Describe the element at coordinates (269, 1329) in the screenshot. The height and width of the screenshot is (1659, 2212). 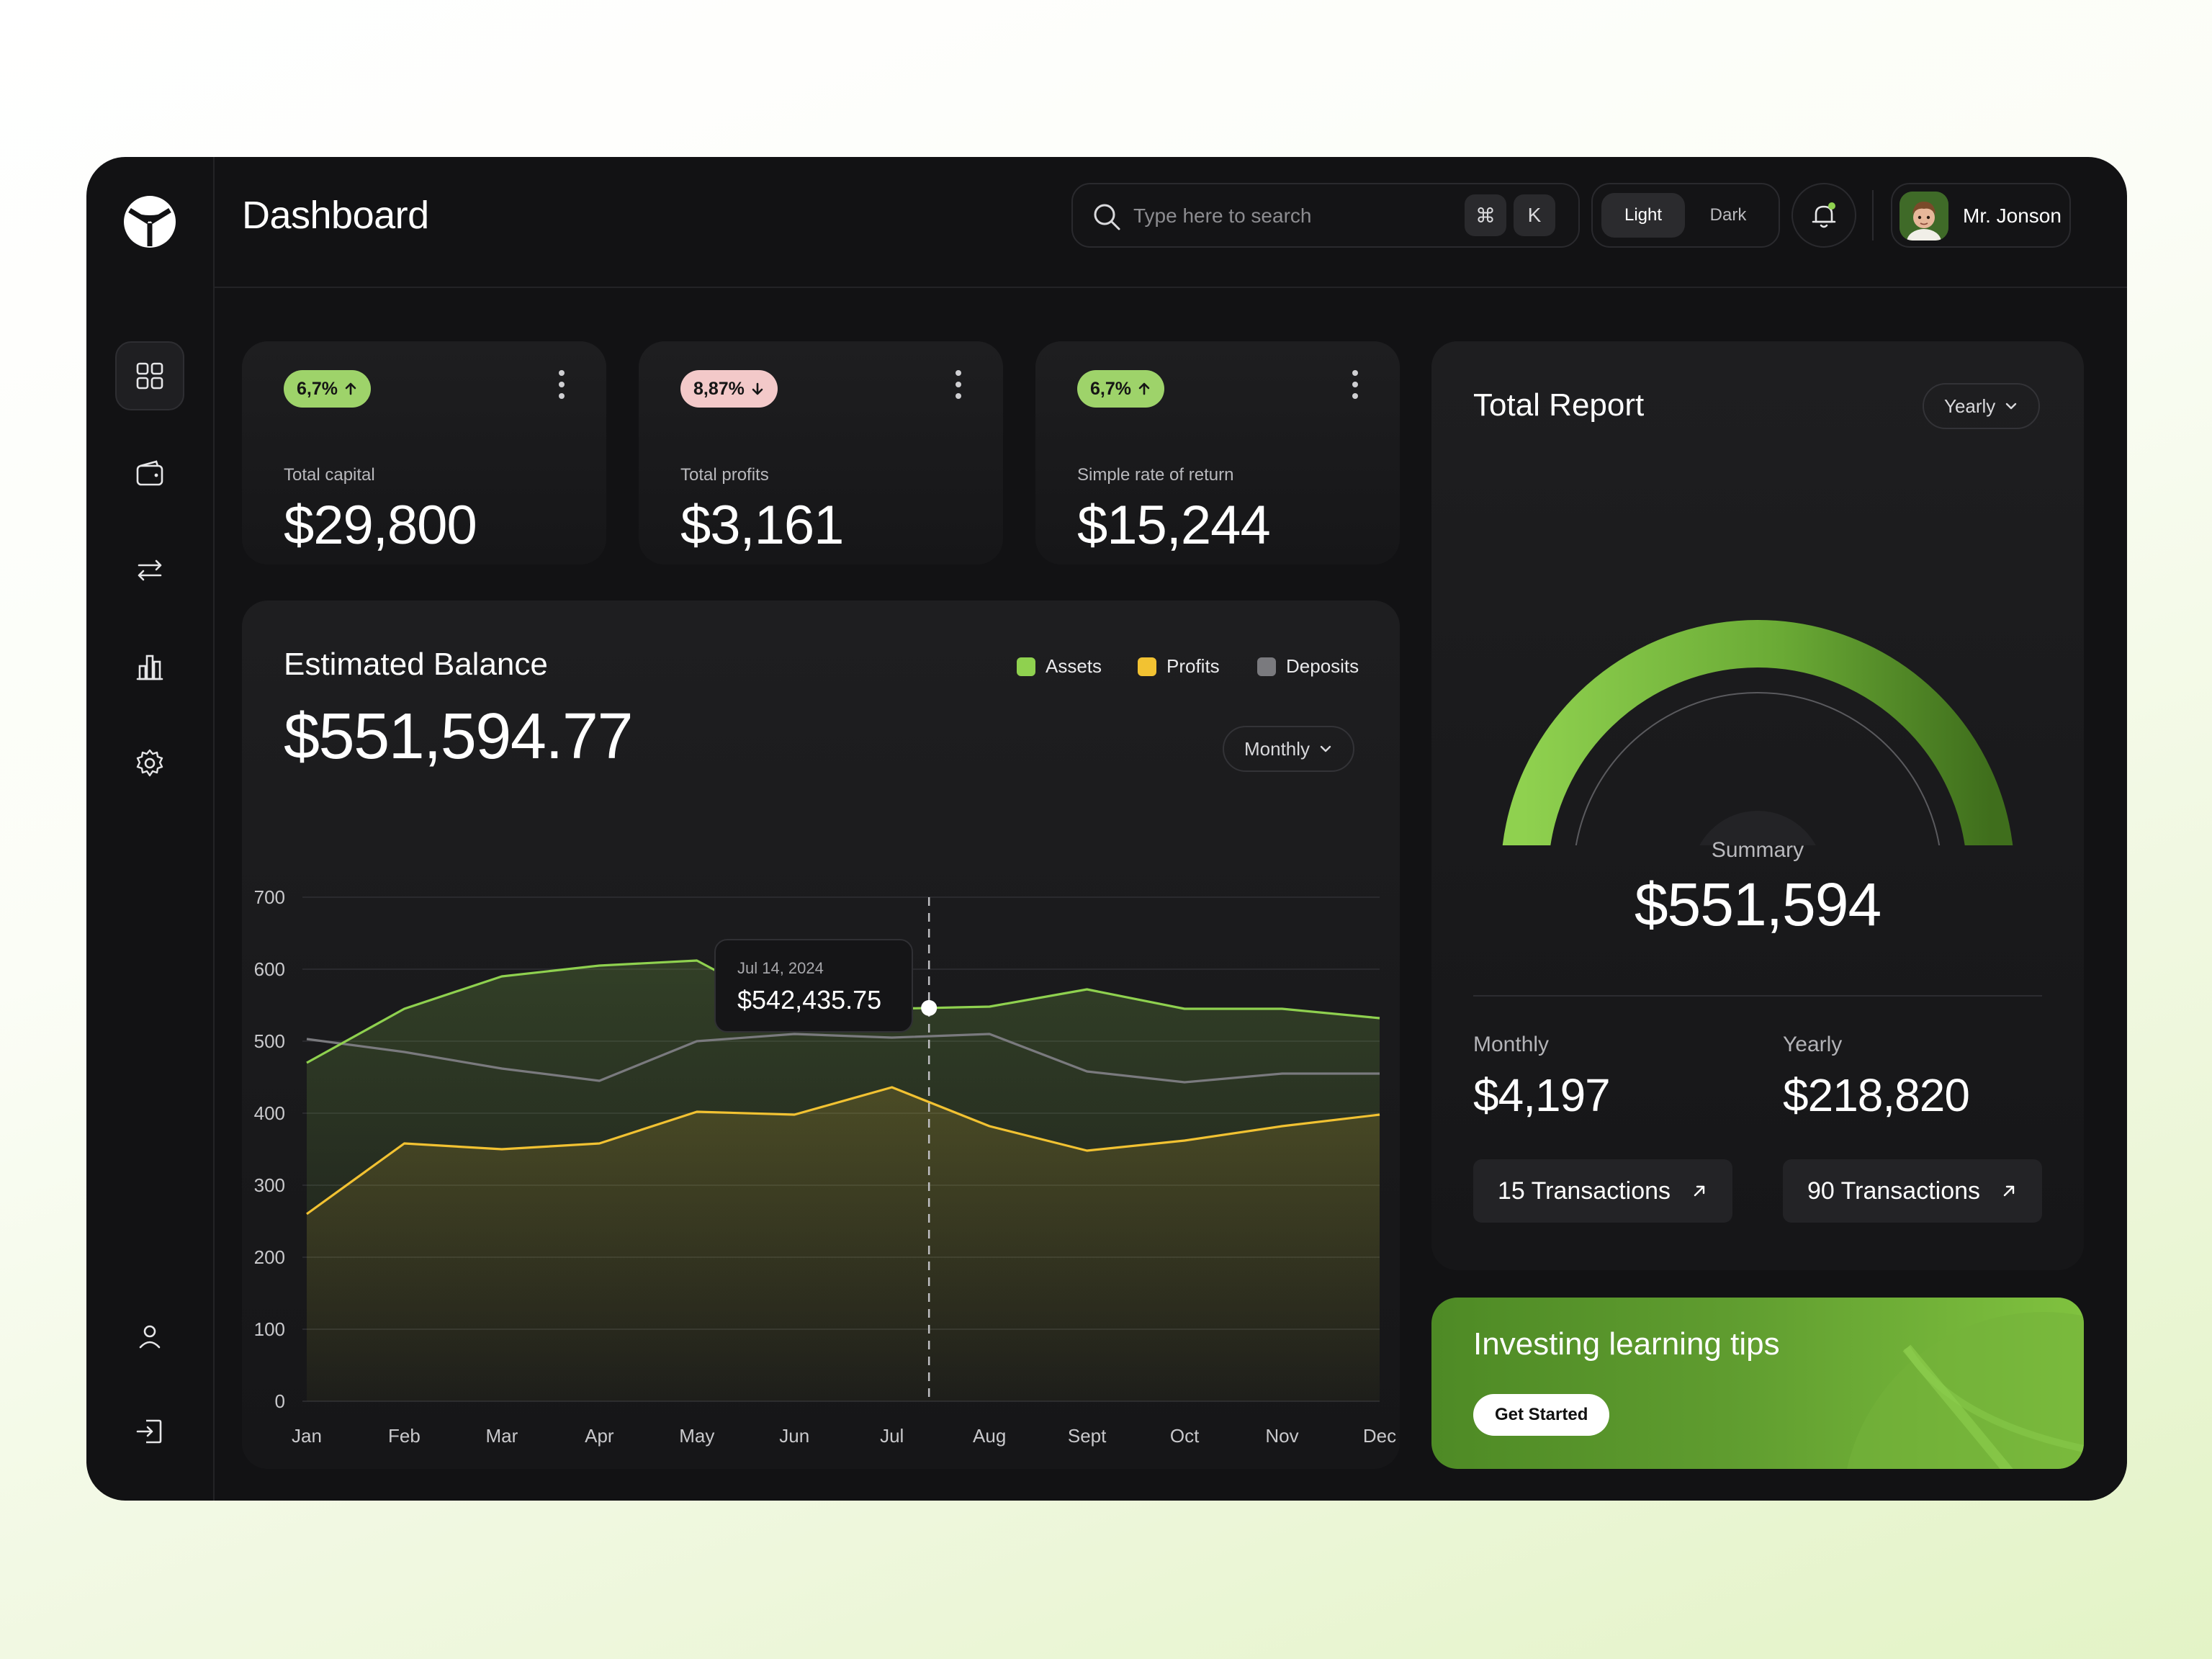
I see `y-tick-label: 100` at that location.